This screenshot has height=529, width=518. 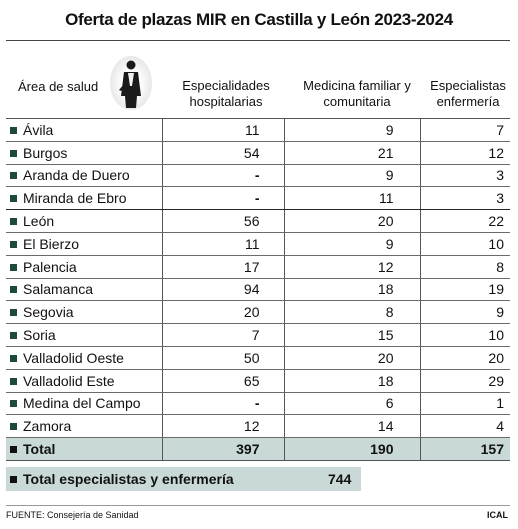 What do you see at coordinates (39, 449) in the screenshot?
I see `total-label: Total` at bounding box center [39, 449].